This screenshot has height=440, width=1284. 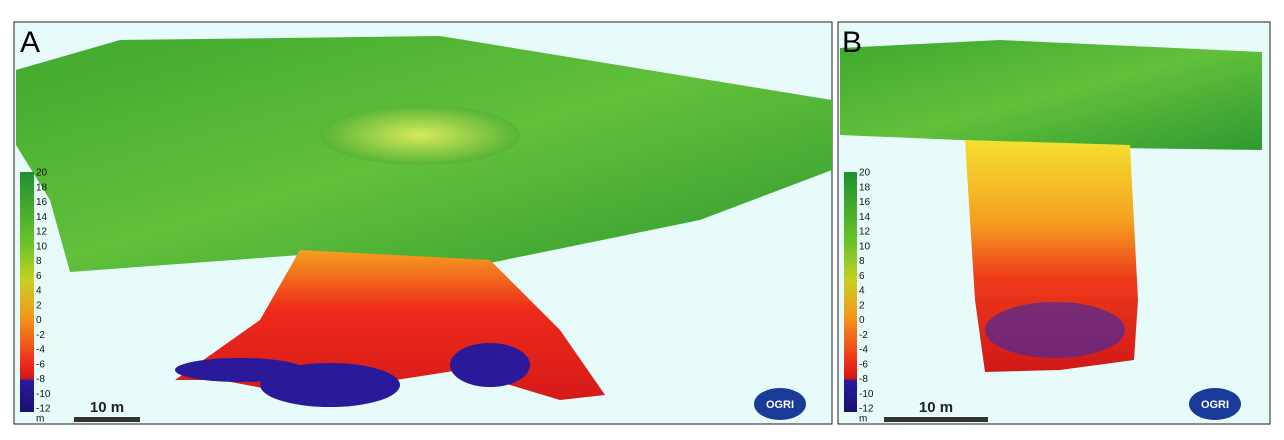 I want to click on panel-label: B, so click(x=852, y=42).